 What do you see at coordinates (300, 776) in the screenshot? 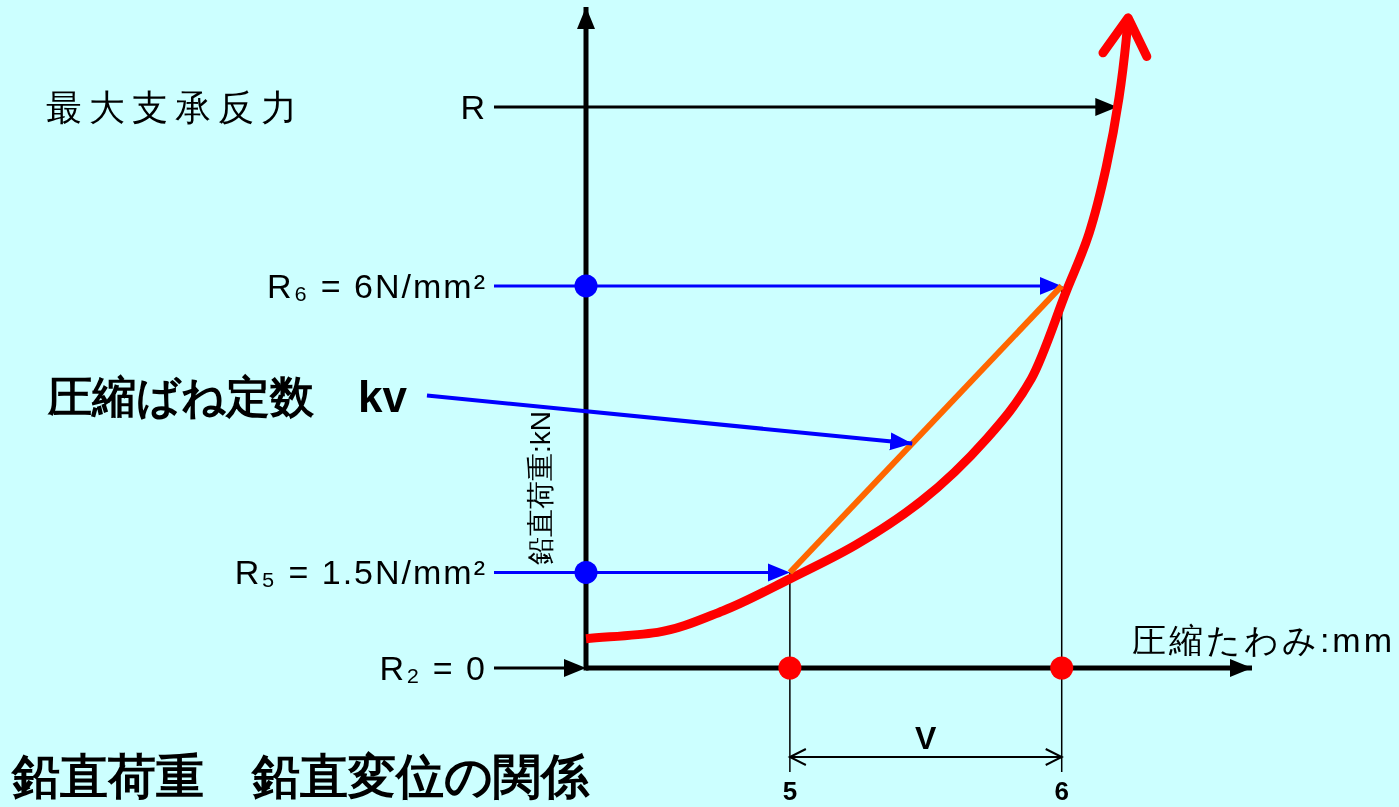
I see `text: 鉛直荷重 鉛直変位の関係` at bounding box center [300, 776].